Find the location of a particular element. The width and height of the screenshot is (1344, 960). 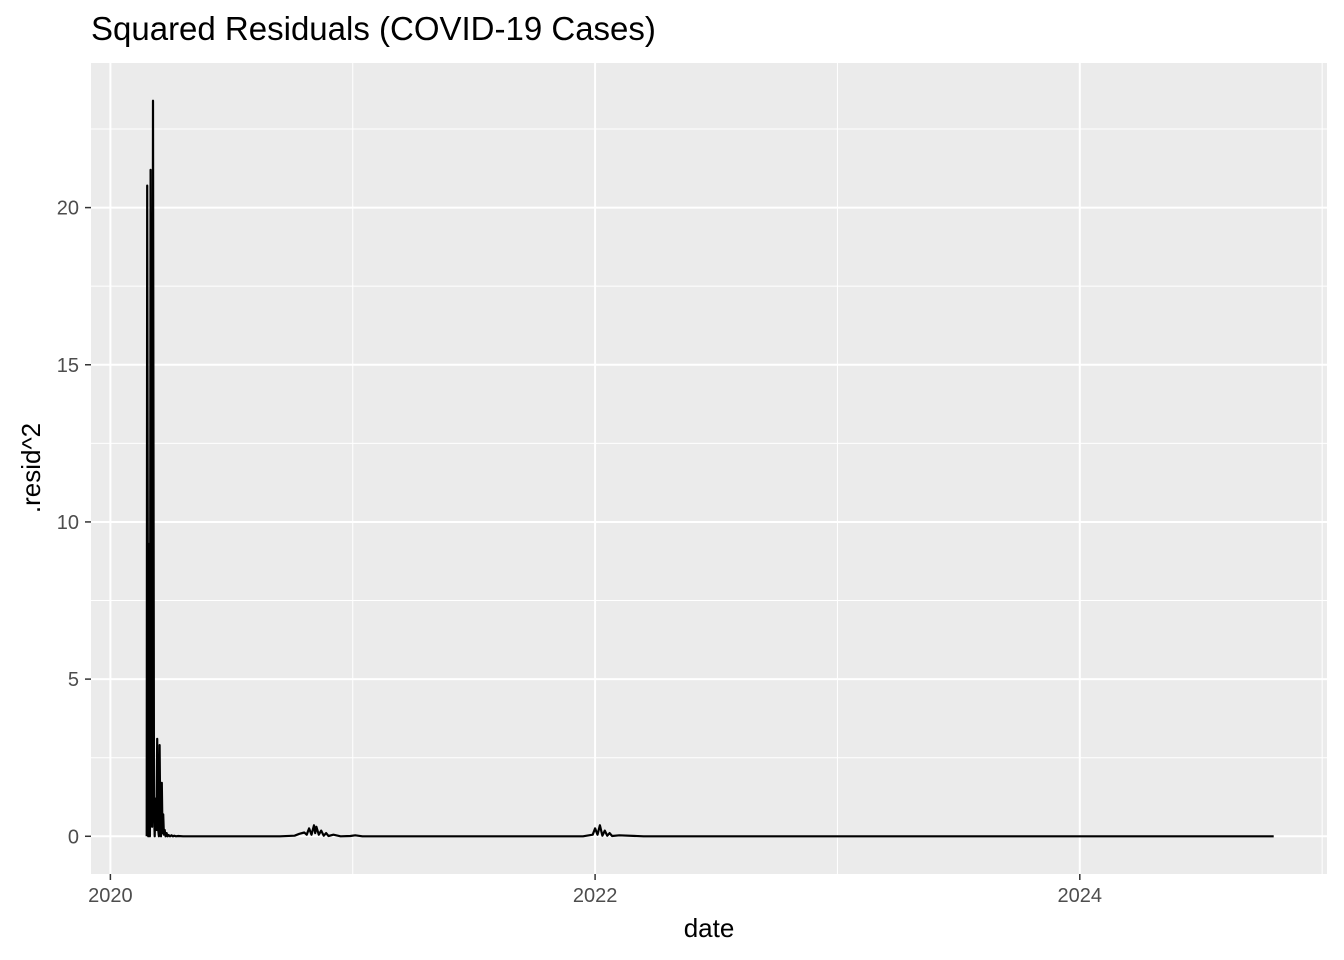

y-tick-label: 5 is located at coordinates (73, 680).